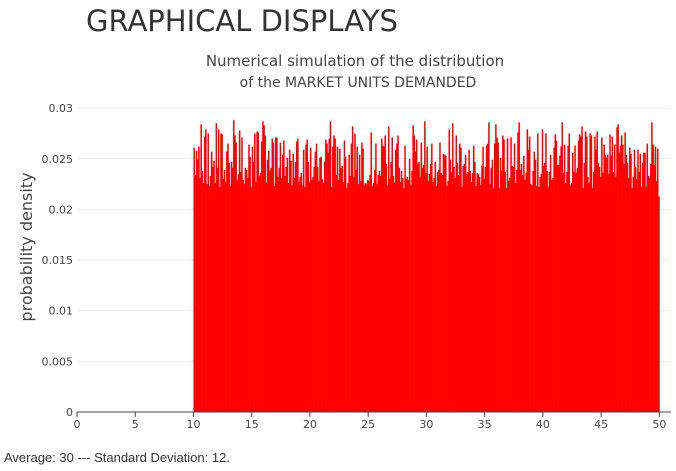  I want to click on chart-title-line-2: of the MARKET UNITS DEMANDED, so click(358, 83).